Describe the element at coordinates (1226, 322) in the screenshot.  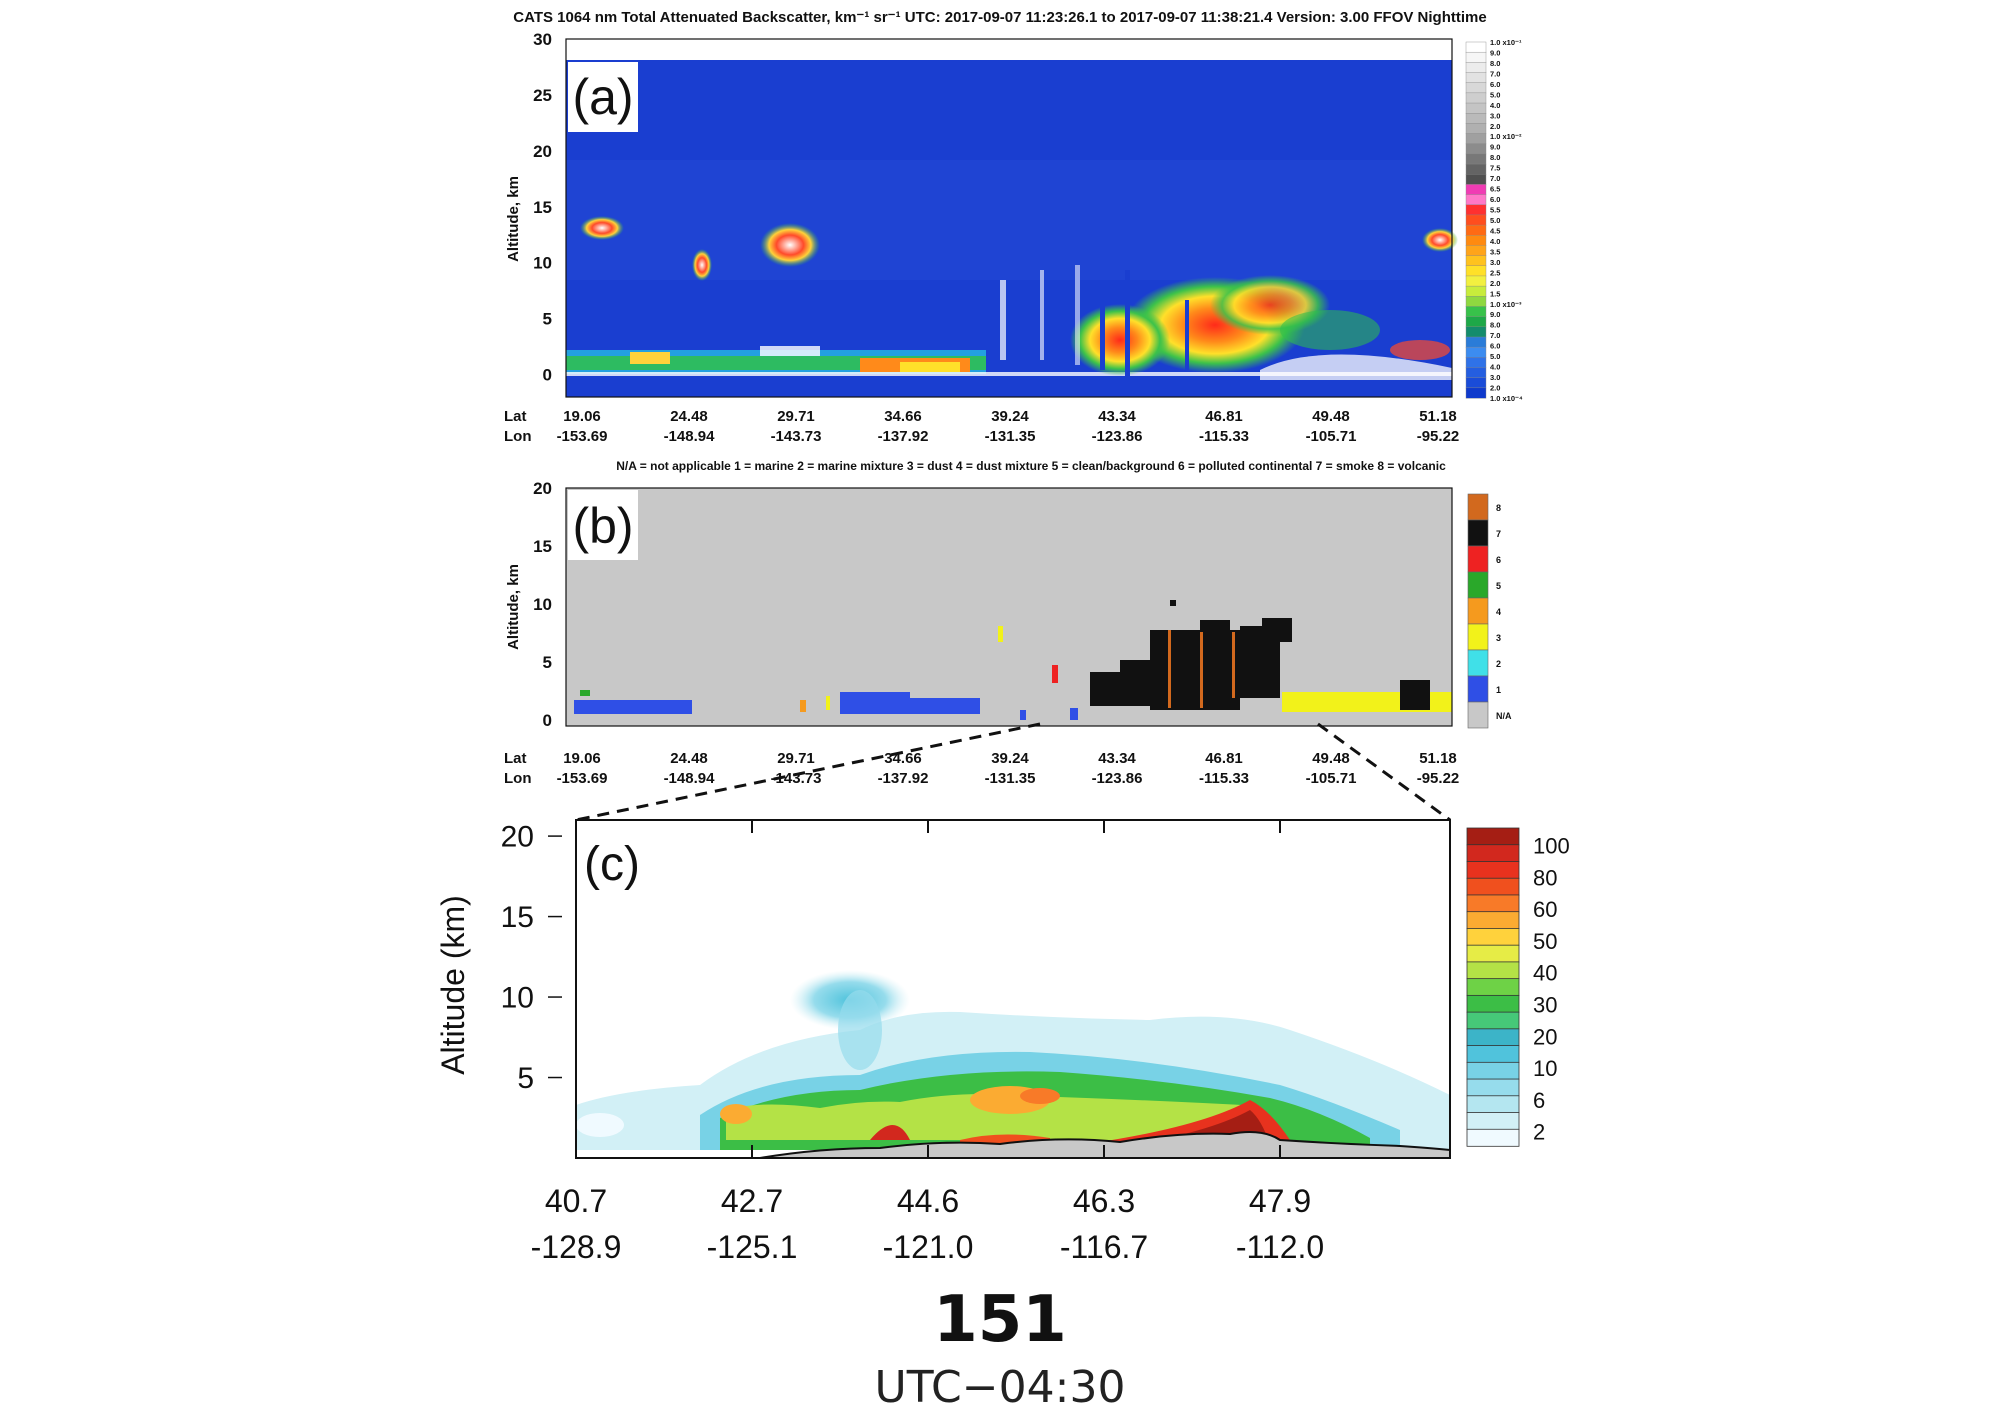
I see `panel-a-smoke-plume` at that location.